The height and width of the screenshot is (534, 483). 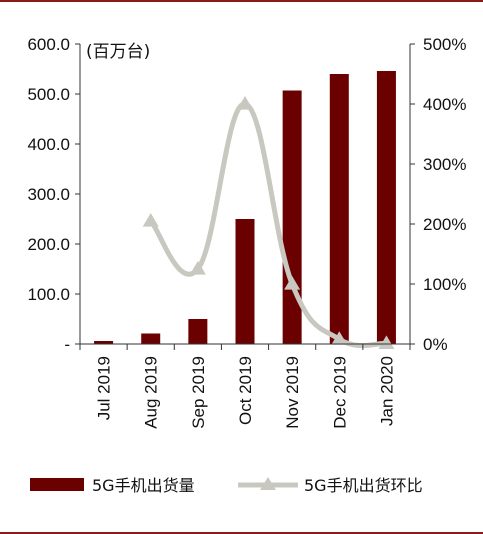 I want to click on left-tick-label: 100.0, so click(x=48, y=294).